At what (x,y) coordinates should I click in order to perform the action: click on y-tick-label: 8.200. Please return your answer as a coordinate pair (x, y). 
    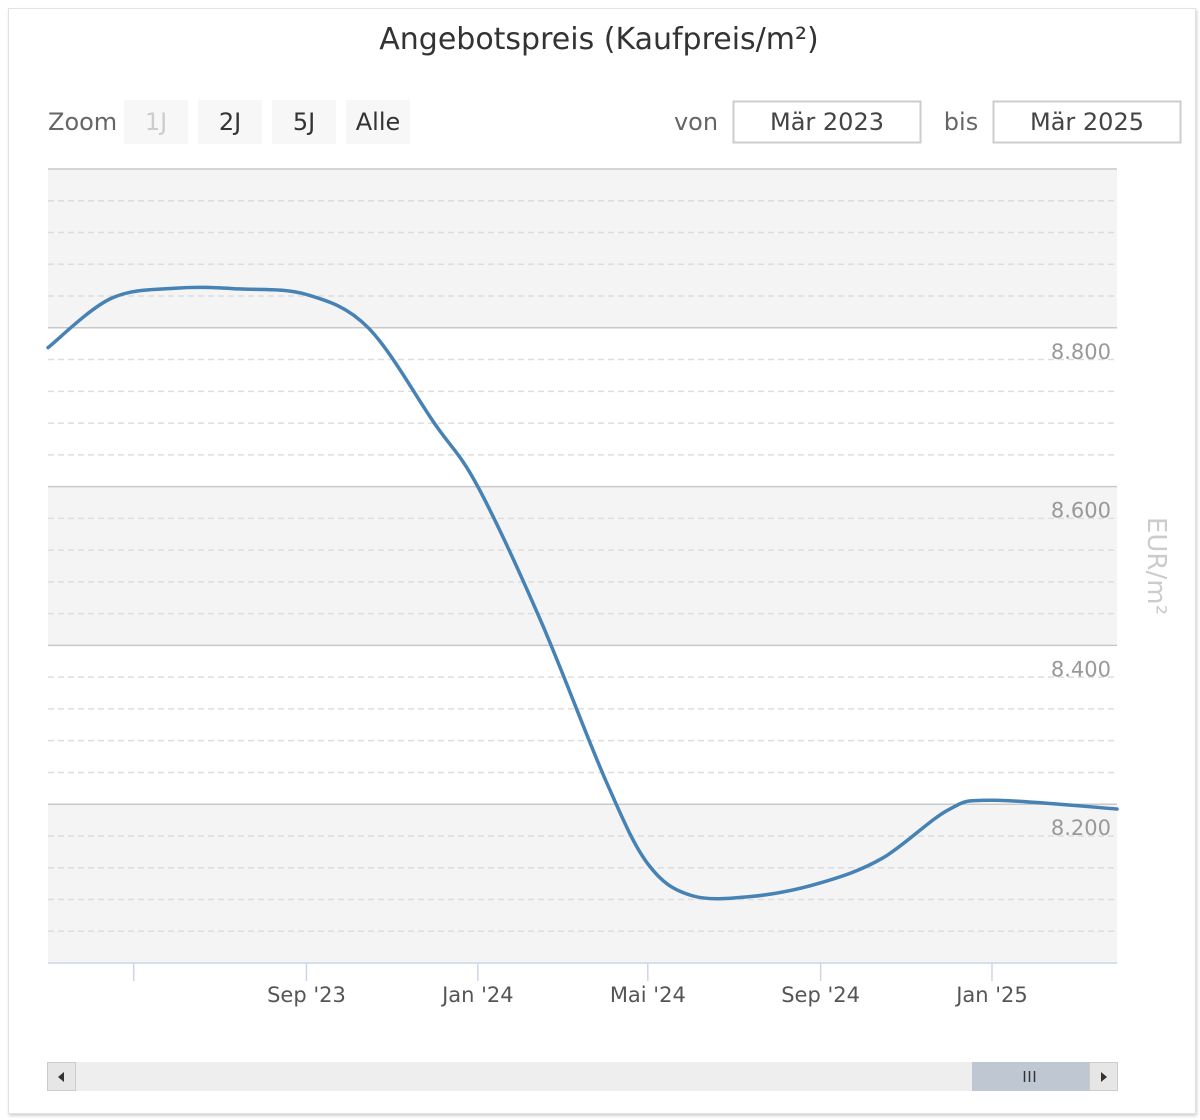
    Looking at the image, I should click on (1081, 828).